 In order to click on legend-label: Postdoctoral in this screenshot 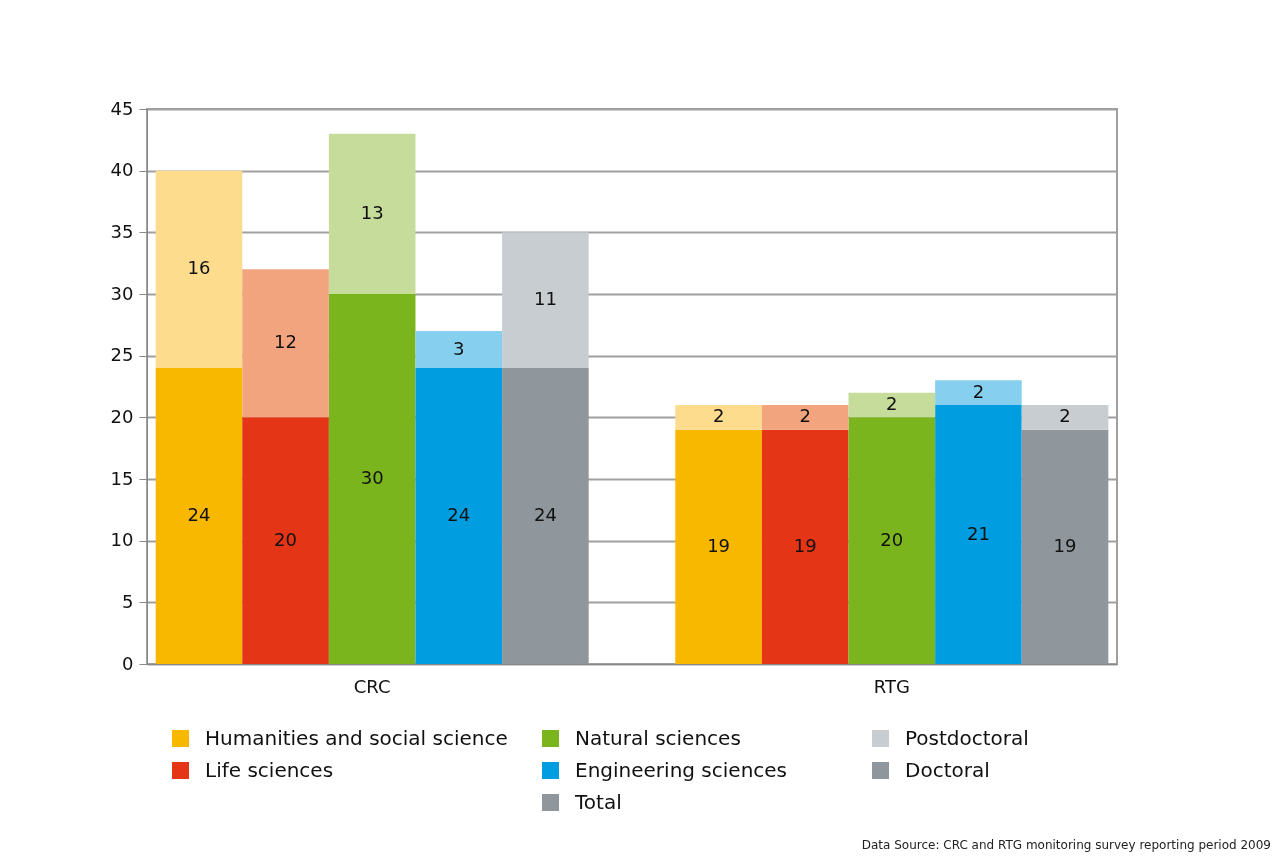, I will do `click(967, 738)`.